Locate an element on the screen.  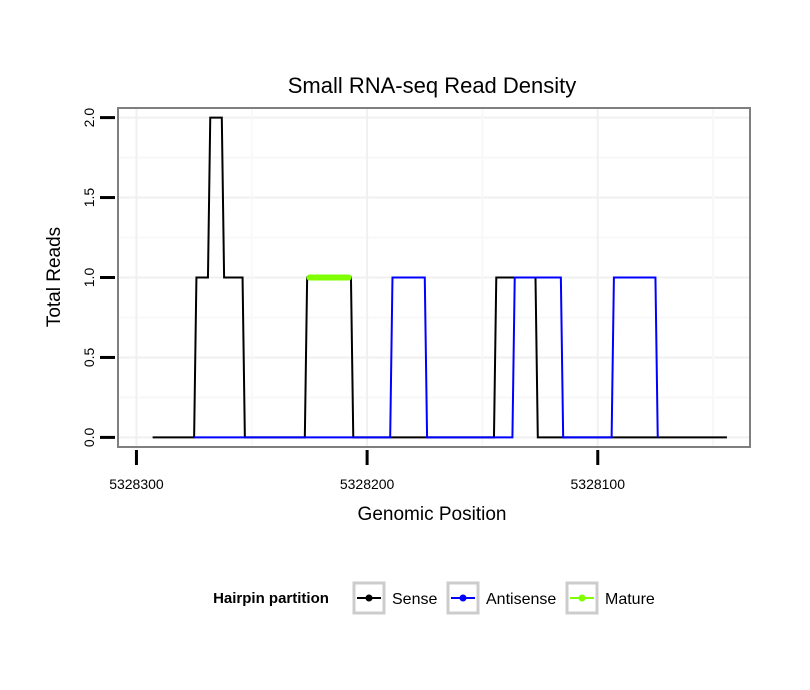
x-tick-label: 5328300 is located at coordinates (136, 484).